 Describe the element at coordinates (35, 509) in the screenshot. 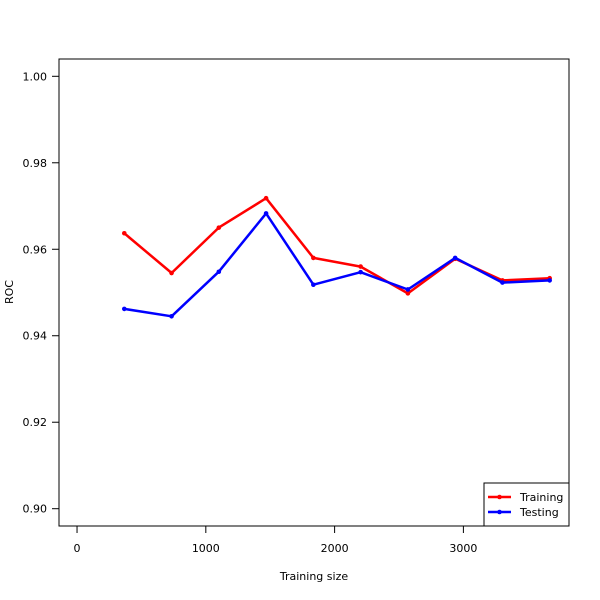

I see `y-tick-label: 0.90` at that location.